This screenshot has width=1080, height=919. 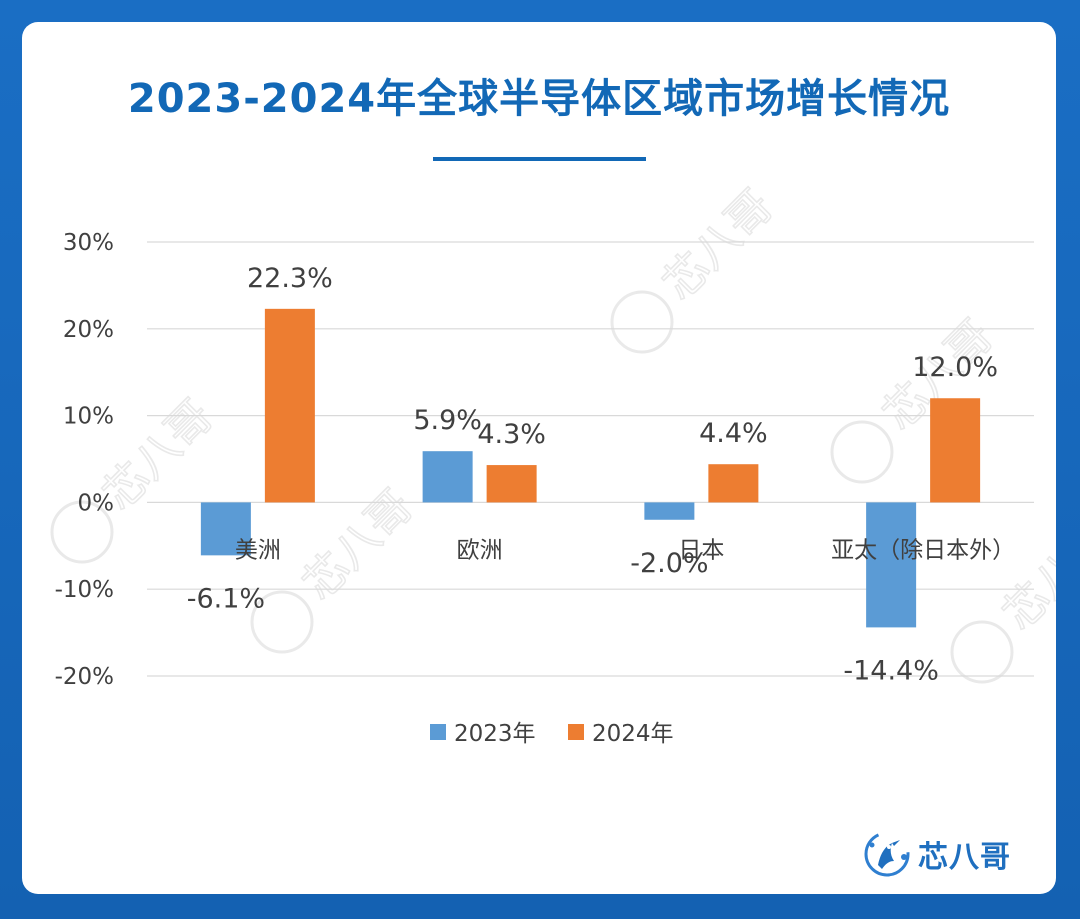 What do you see at coordinates (733, 433) in the screenshot?
I see `data-label: 4.4%` at bounding box center [733, 433].